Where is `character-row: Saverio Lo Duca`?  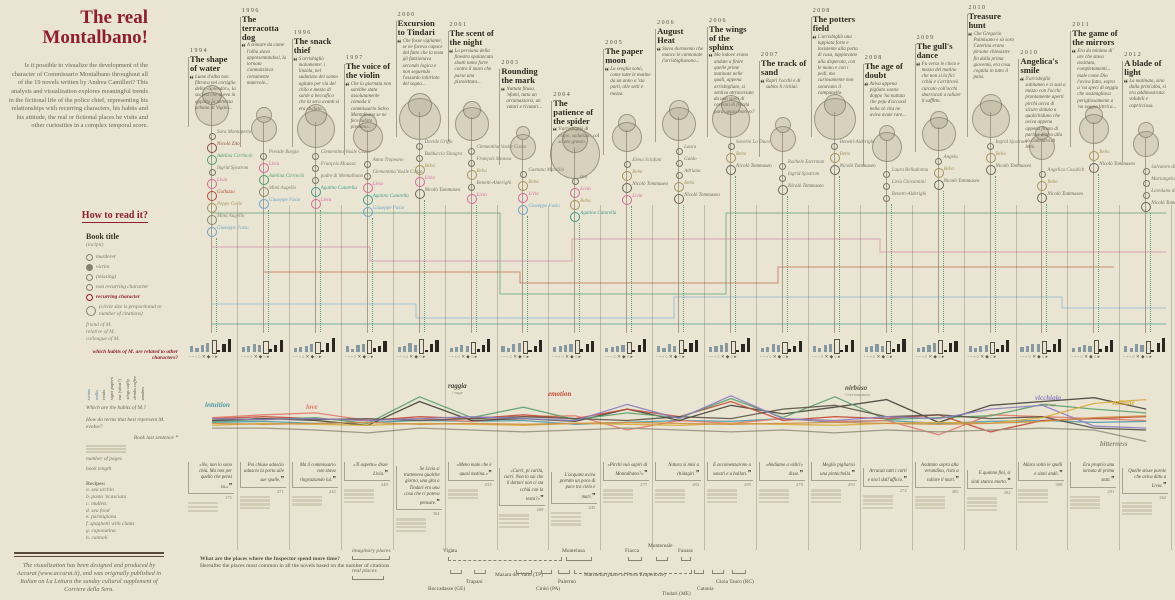
character-row: Saverio Lo Duca is located at coordinates (755, 145).